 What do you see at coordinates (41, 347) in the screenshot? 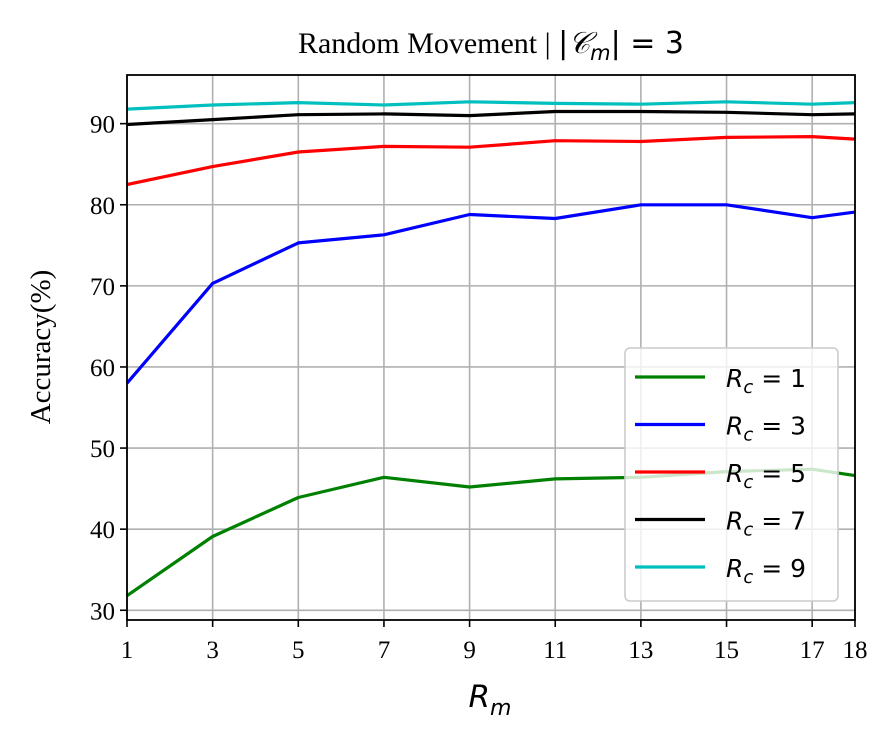
I see `y-axis-label: Accuracy(%)` at bounding box center [41, 347].